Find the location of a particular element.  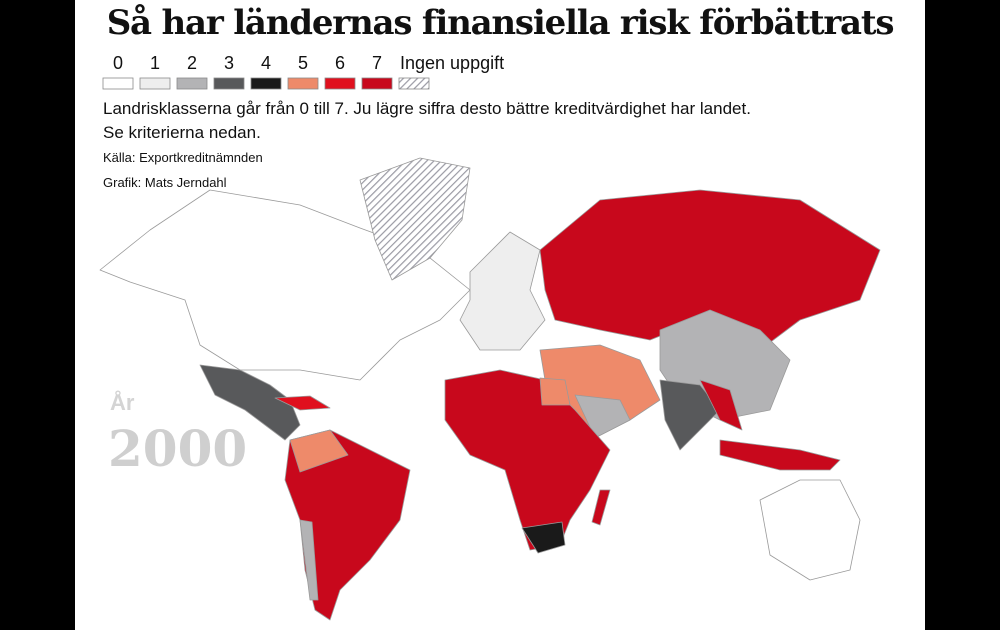

india is located at coordinates (690, 415).